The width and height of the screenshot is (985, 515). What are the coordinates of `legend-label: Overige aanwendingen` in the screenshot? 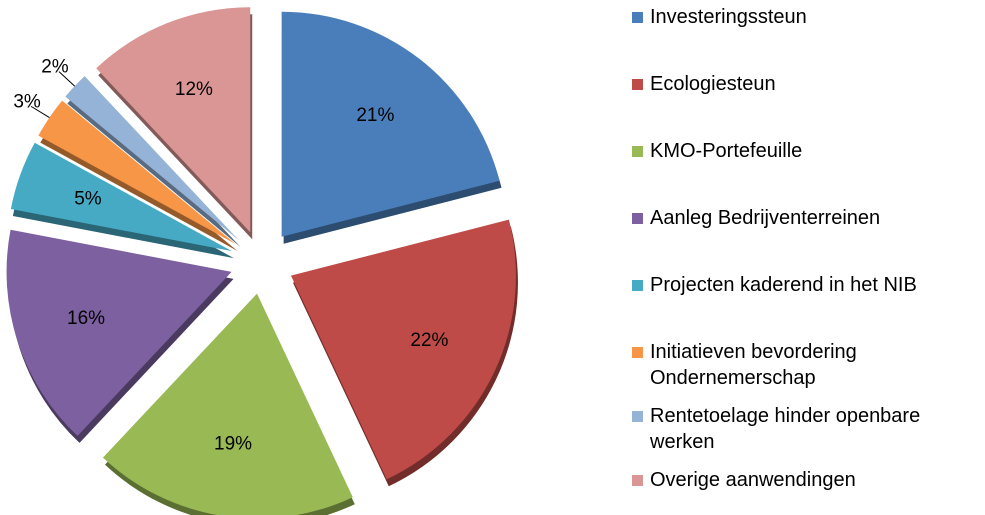 It's located at (753, 480).